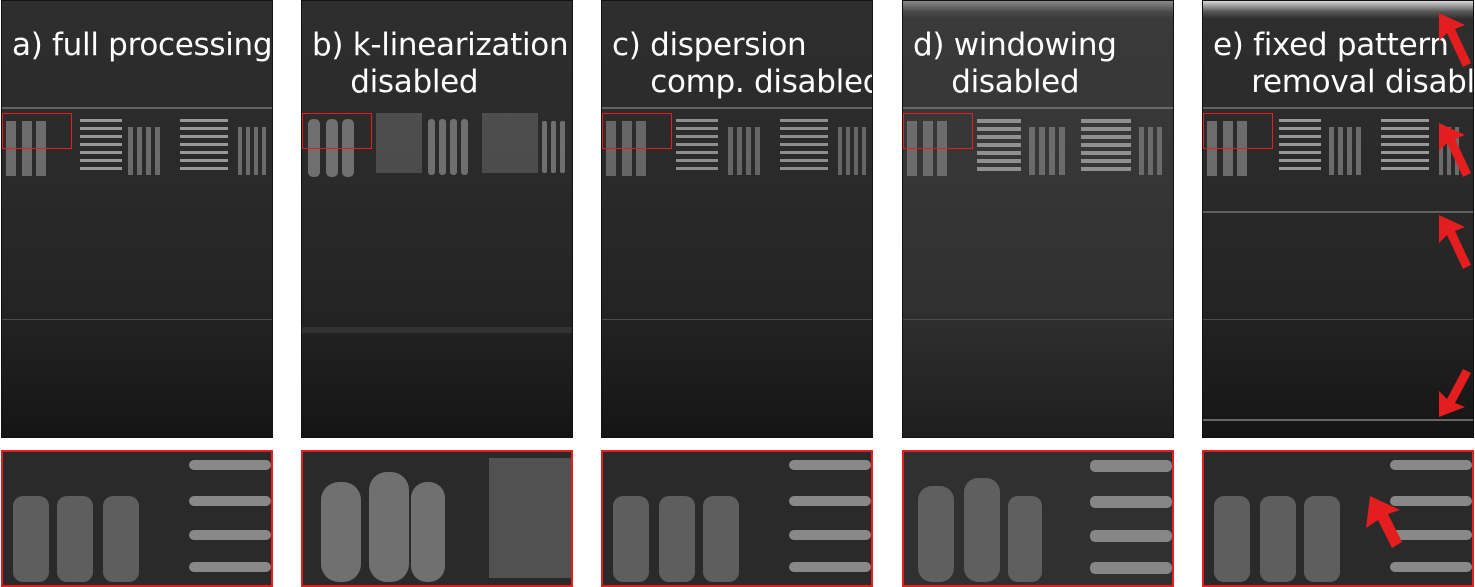  Describe the element at coordinates (1338, 420) in the screenshot. I see `fixed-pattern-line-bottom` at that location.